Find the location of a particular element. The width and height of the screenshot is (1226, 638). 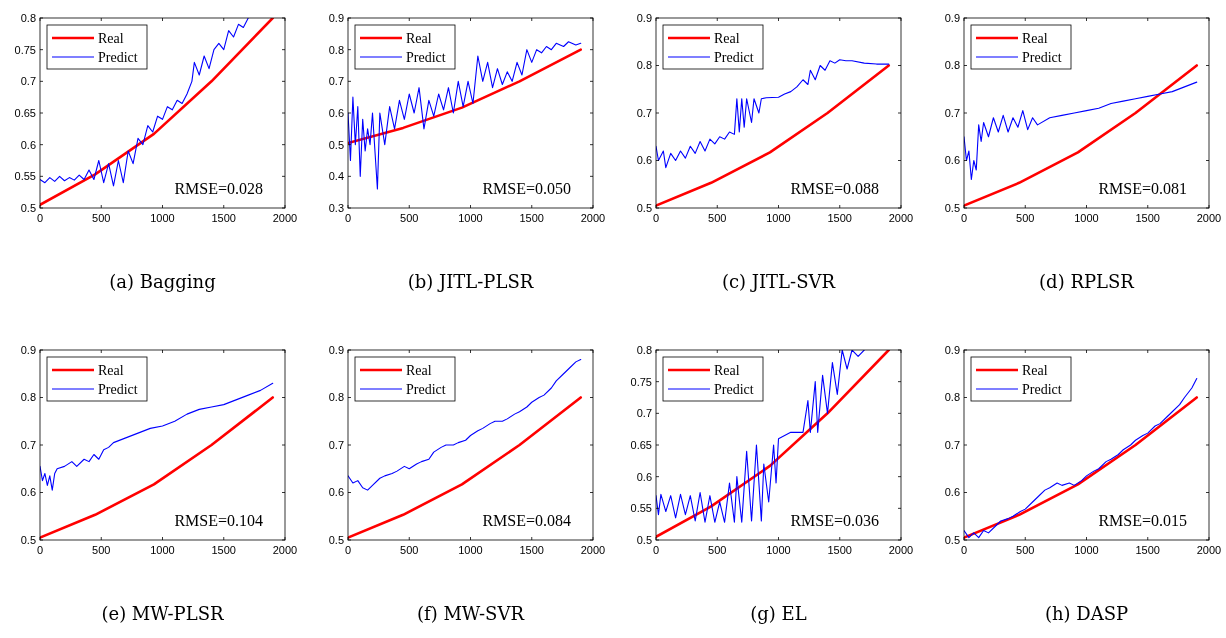

annotation: RMSE=0.088 is located at coordinates (834, 188).